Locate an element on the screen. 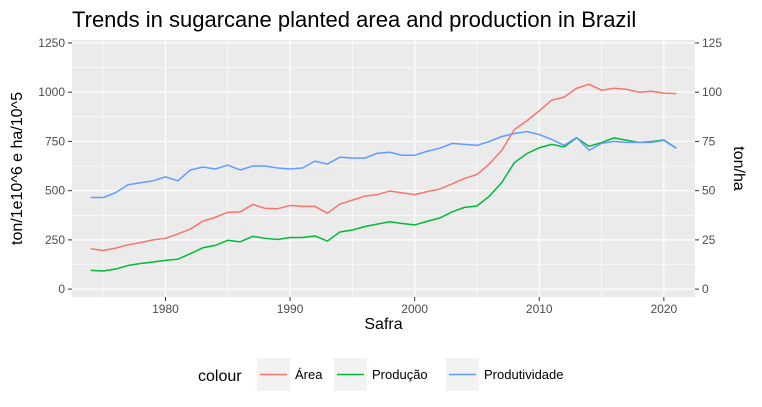  legend: colour Área Produção Produtividade is located at coordinates (381, 374).